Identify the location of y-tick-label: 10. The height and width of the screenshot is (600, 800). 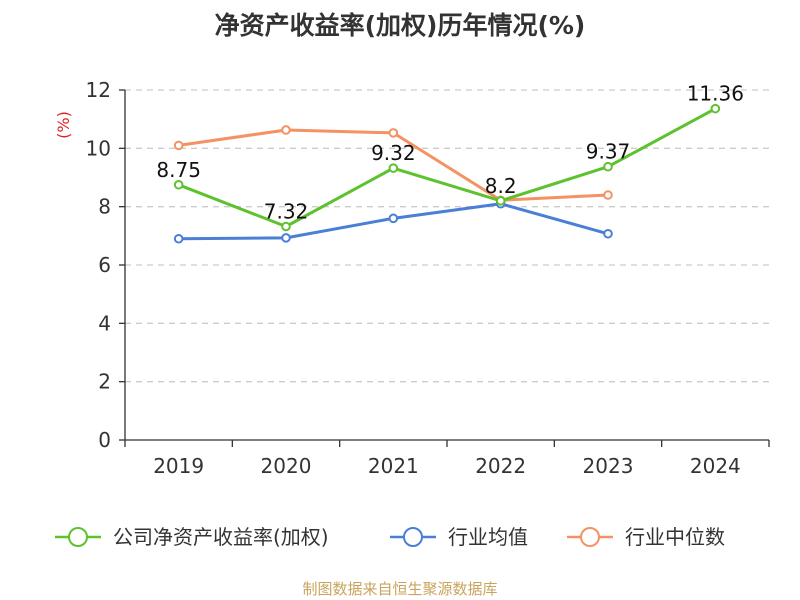
(98, 148).